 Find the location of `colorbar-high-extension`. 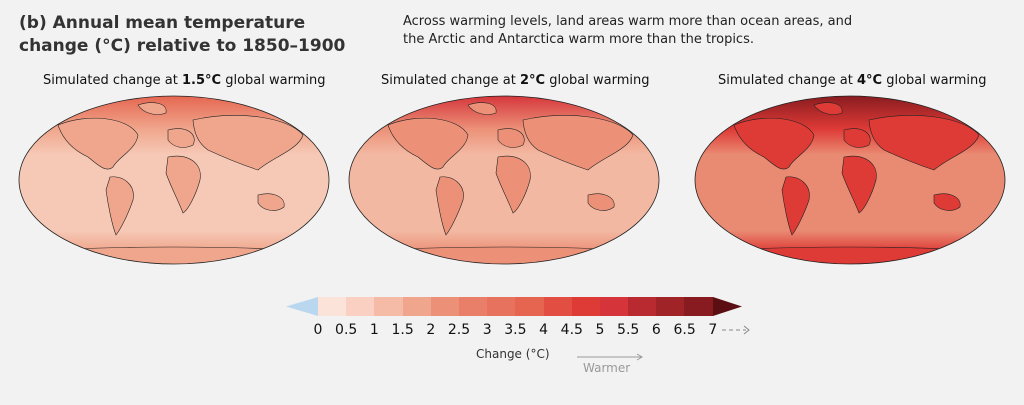

colorbar-high-extension is located at coordinates (727, 306).